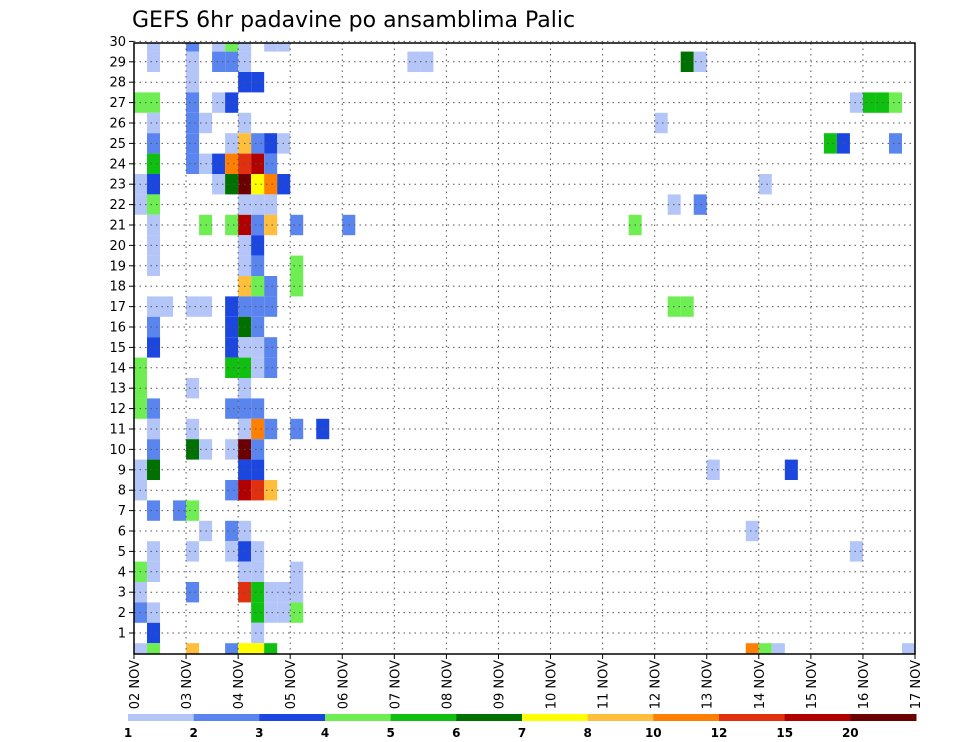  What do you see at coordinates (520, 727) in the screenshot?
I see `colorbar: 1 2 3 4 5 6 7 8 10 12 15 20` at bounding box center [520, 727].